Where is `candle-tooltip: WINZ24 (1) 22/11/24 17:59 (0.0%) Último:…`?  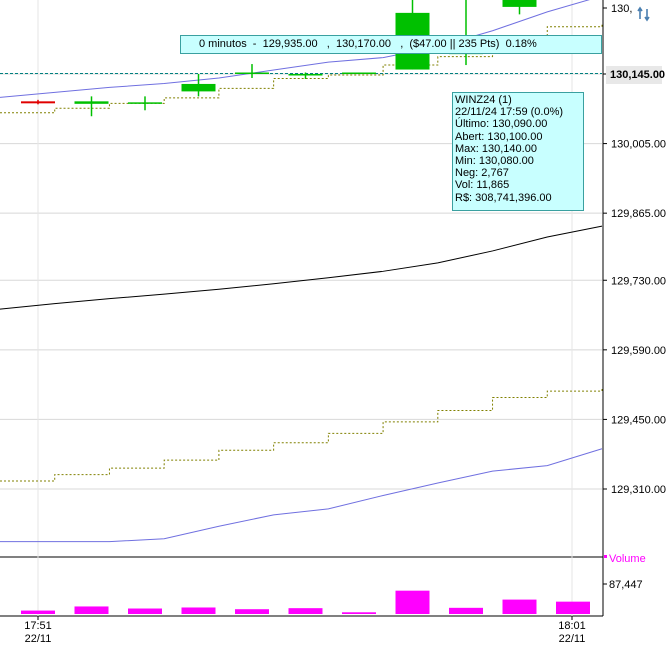 candle-tooltip: WINZ24 (1) 22/11/24 17:59 (0.0%) Último:… is located at coordinates (518, 151).